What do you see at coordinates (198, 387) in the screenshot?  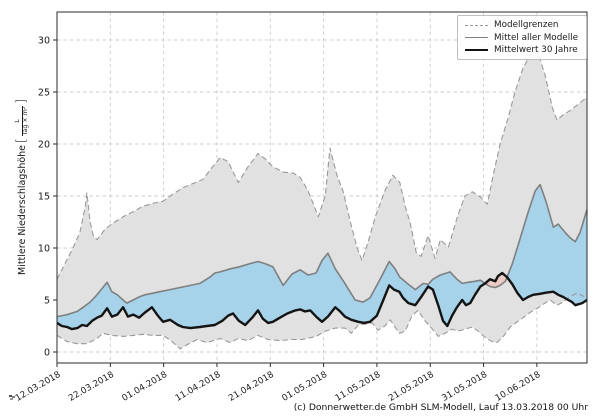 I see `x-tick-label: 11.04.2018` at bounding box center [198, 387].